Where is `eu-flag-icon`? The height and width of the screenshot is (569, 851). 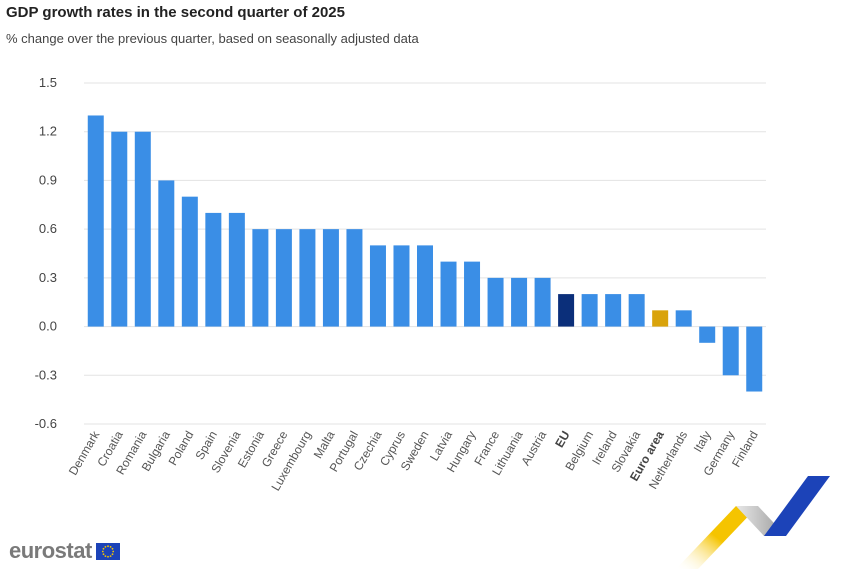 eu-flag-icon is located at coordinates (107, 551).